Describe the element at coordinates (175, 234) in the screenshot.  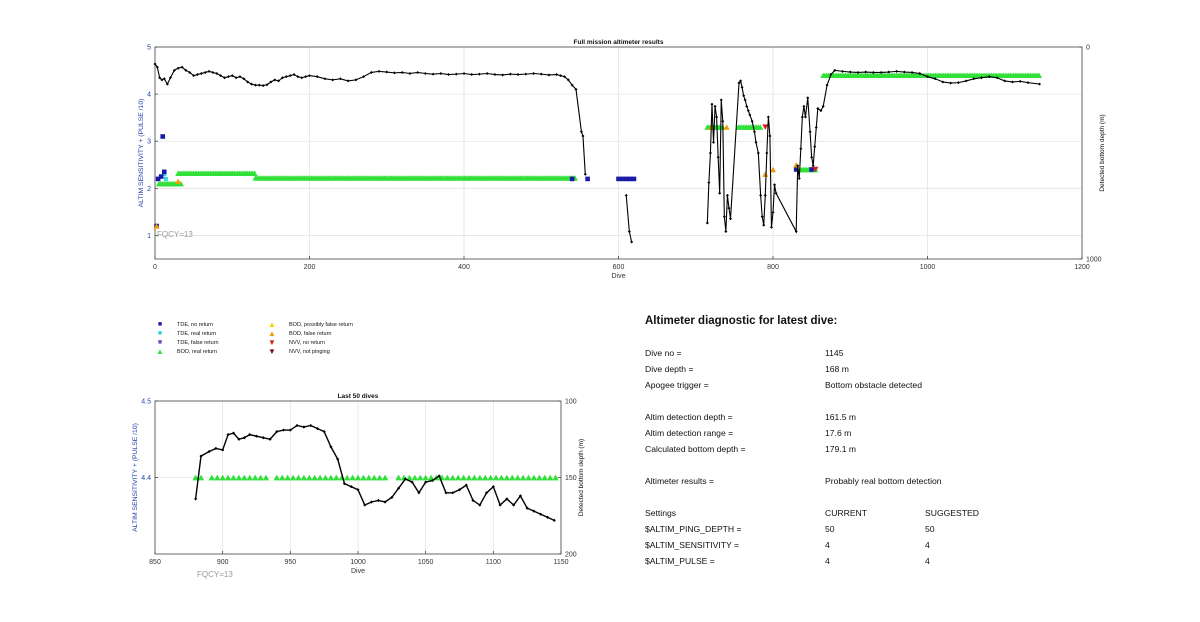
I see `fqcy-annotation: FQCY=13` at that location.